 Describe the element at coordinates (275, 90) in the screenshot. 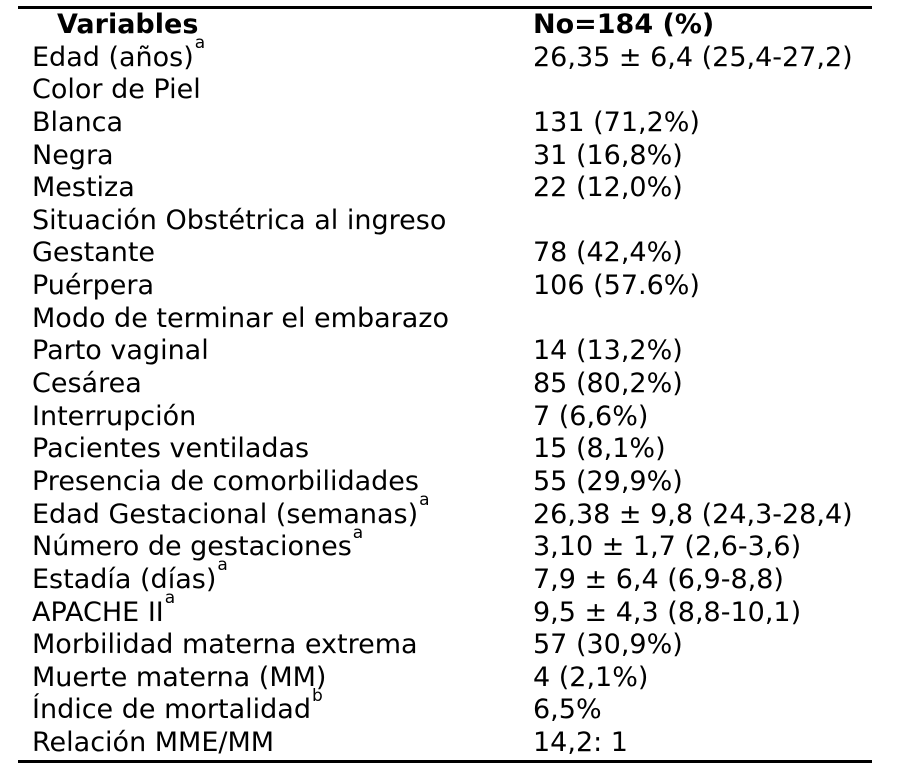

I see `row-label: Color de Piel` at that location.